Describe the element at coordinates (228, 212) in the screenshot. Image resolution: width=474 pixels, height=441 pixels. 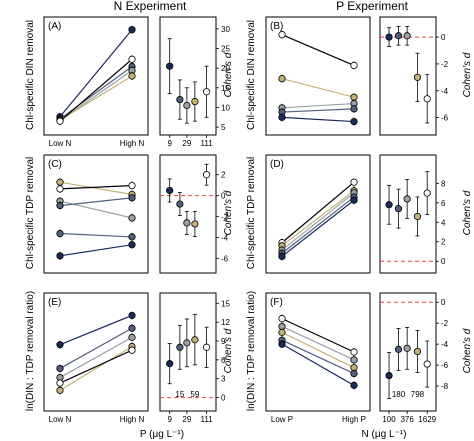
I see `cohen-label-c: Cohen's d` at that location.